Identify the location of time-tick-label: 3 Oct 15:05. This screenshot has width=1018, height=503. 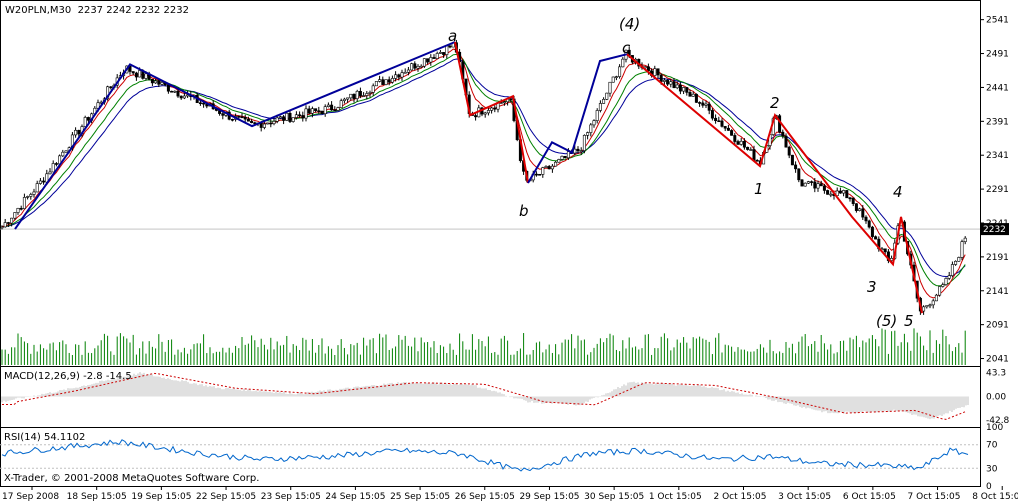
(804, 497).